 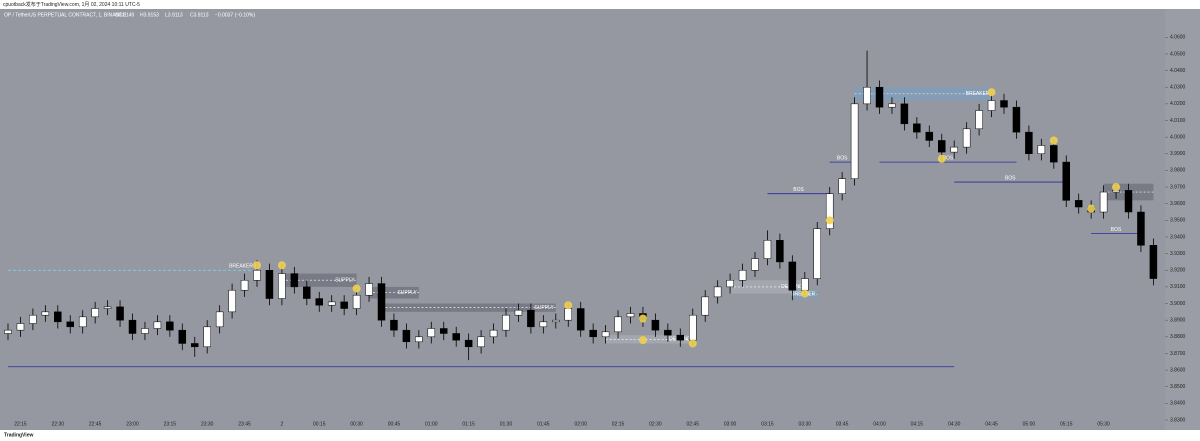 What do you see at coordinates (207, 424) in the screenshot?
I see `x-tick-label: 23:30` at bounding box center [207, 424].